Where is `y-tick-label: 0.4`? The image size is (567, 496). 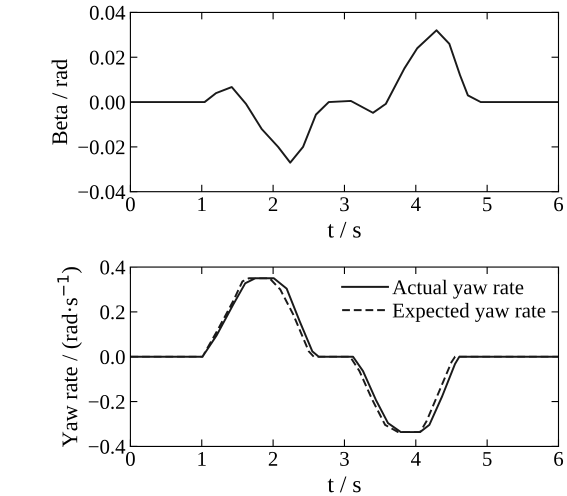
y-tick-label: 0.4 is located at coordinates (113, 267).